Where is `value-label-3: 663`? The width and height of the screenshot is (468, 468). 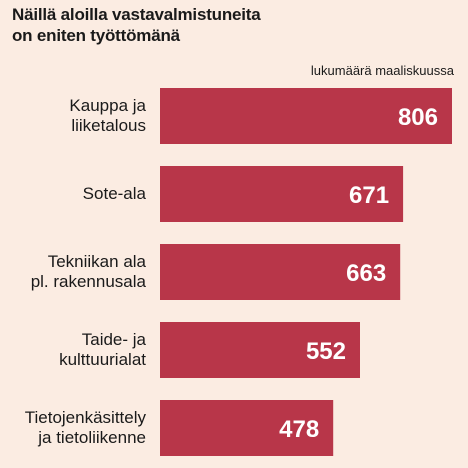
value-label-3: 663 is located at coordinates (366, 273).